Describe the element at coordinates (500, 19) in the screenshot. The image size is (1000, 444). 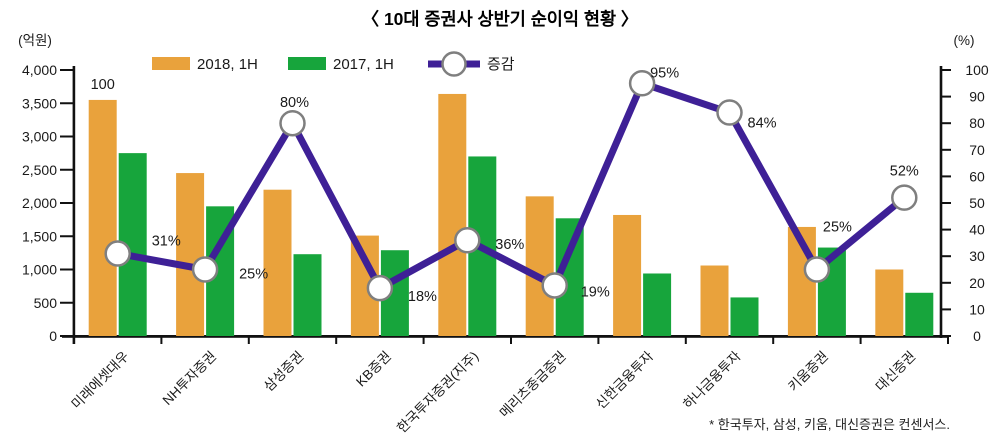
I see `chart-title: 〈 10대 증권사 상반기 순이익 현황 〉` at that location.